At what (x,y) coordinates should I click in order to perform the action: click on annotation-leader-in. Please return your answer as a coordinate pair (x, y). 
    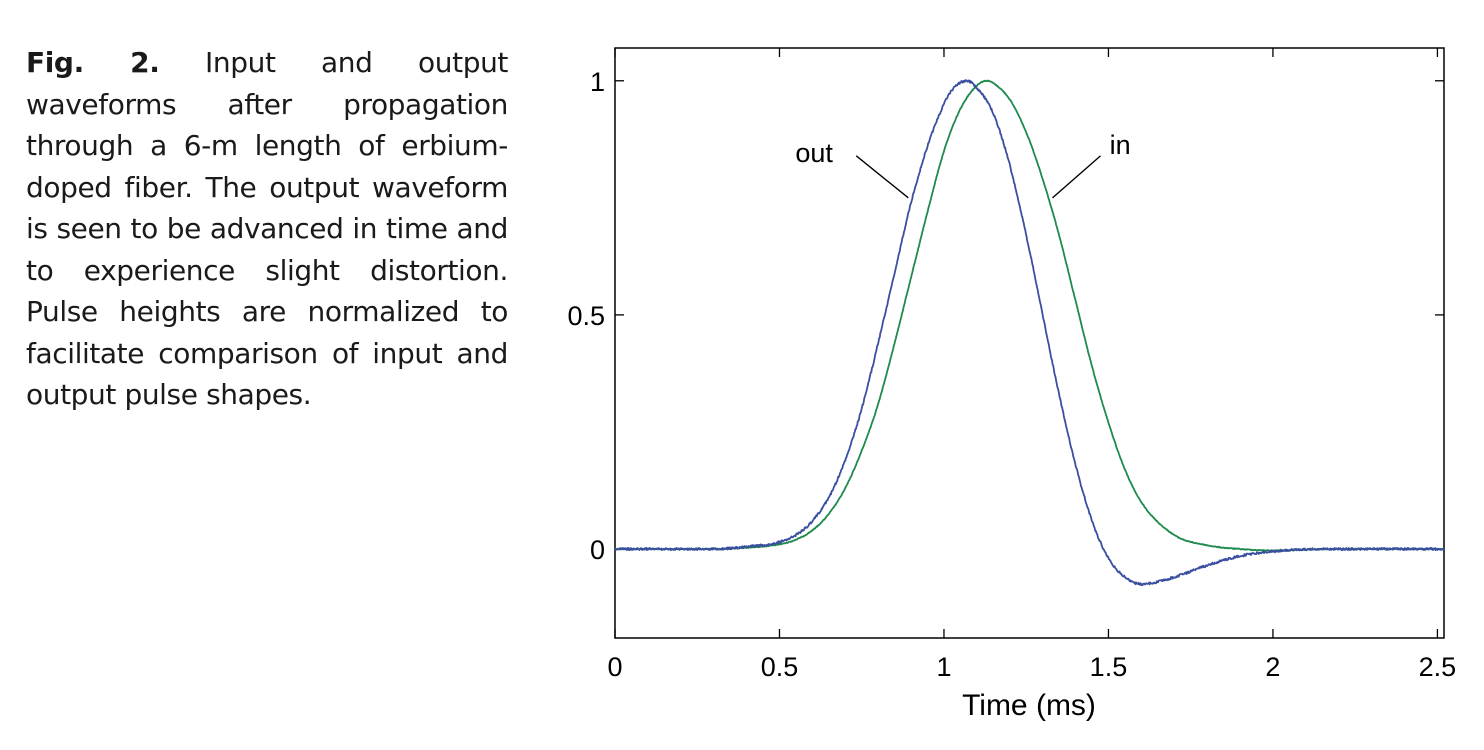
    Looking at the image, I should click on (1076, 177).